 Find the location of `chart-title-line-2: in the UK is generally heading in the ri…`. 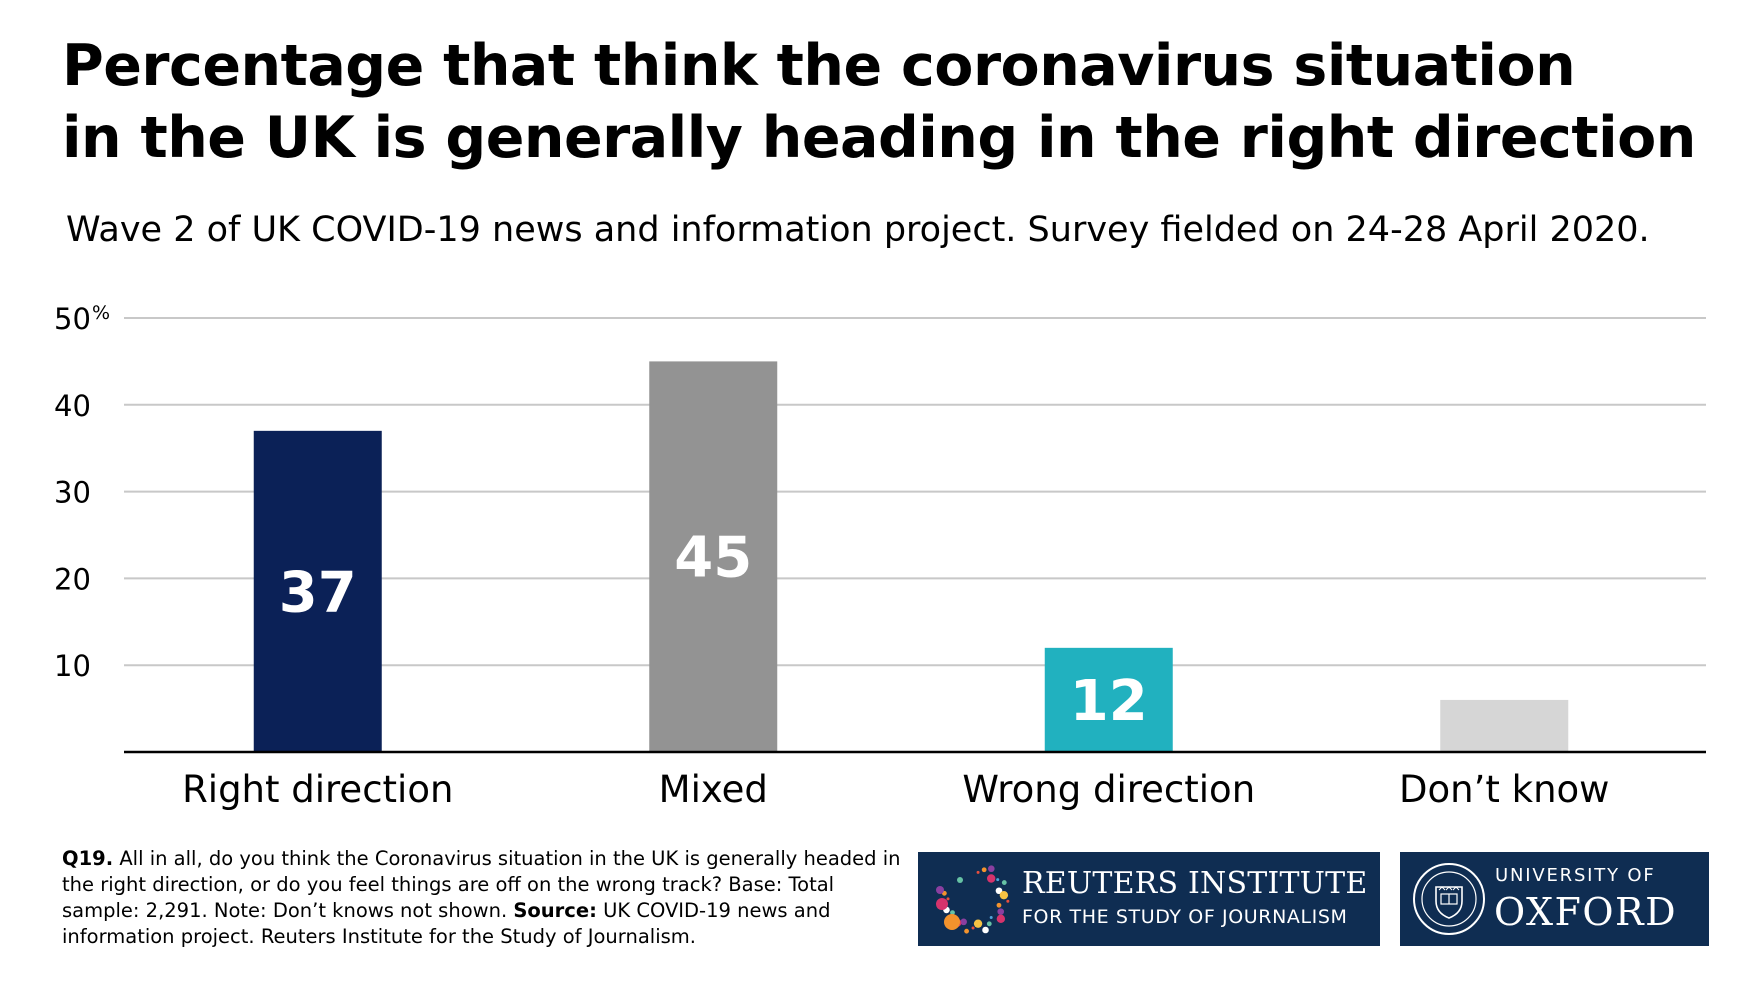

chart-title-line-2: in the UK is generally heading in the ri… is located at coordinates (879, 138).